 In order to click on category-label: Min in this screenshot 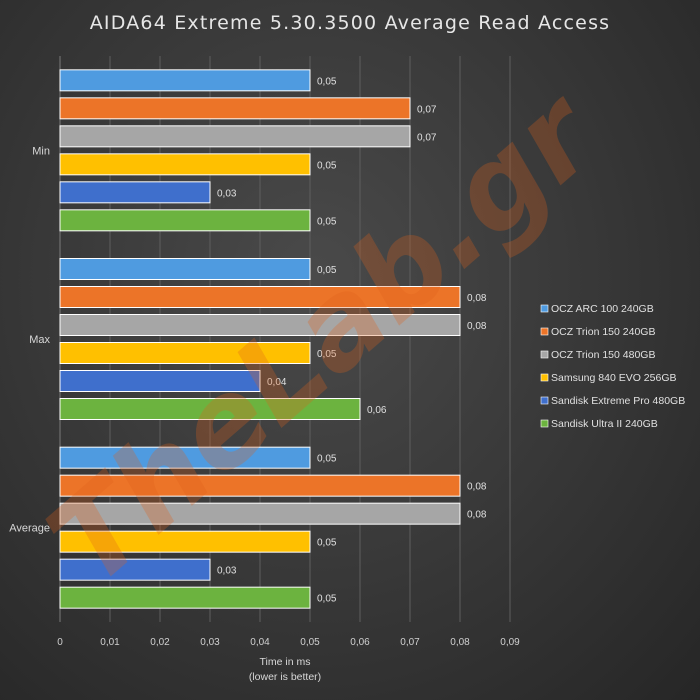, I will do `click(41, 151)`.